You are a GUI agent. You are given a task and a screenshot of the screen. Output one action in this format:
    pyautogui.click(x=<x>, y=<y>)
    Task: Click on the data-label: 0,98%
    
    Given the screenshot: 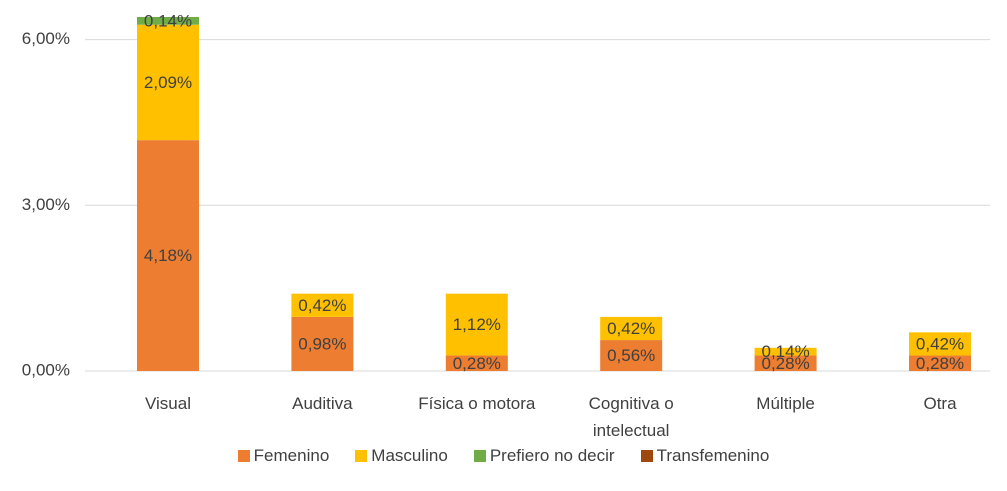 What is the action you would take?
    pyautogui.click(x=322, y=343)
    